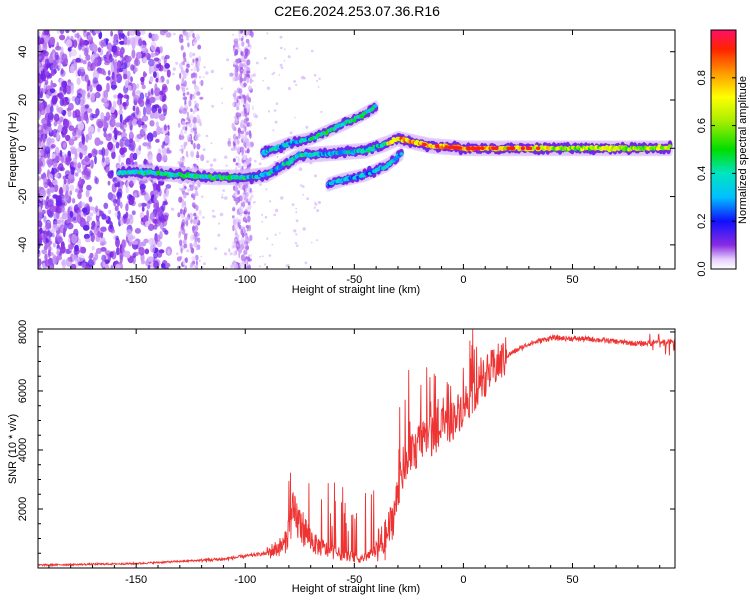 This screenshot has height=600, width=750. Describe the element at coordinates (365, 169) in the screenshot. I see `trace-branch-lower-core` at that location.